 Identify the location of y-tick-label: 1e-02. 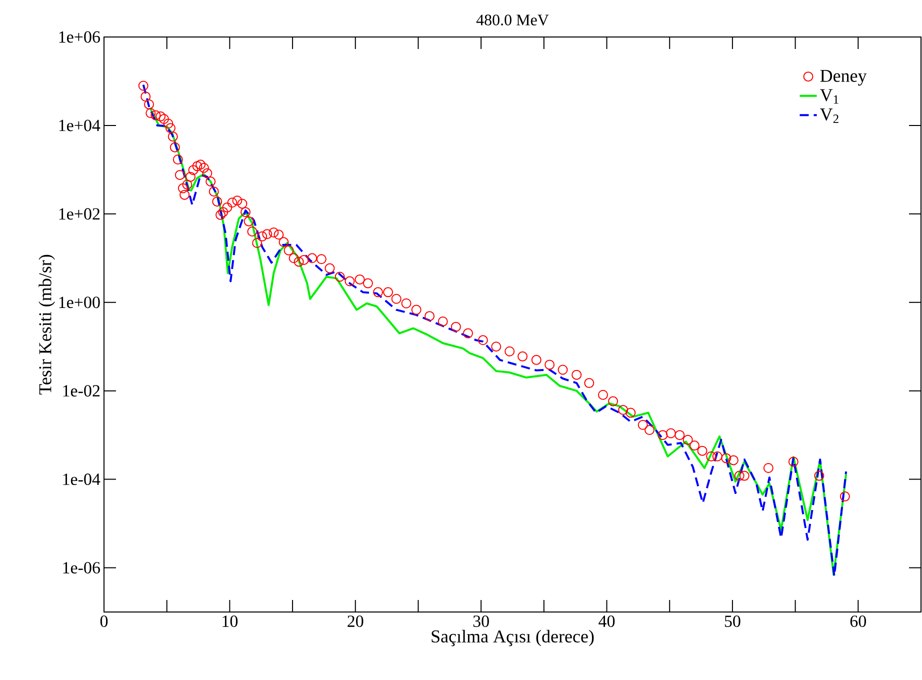
(81, 391).